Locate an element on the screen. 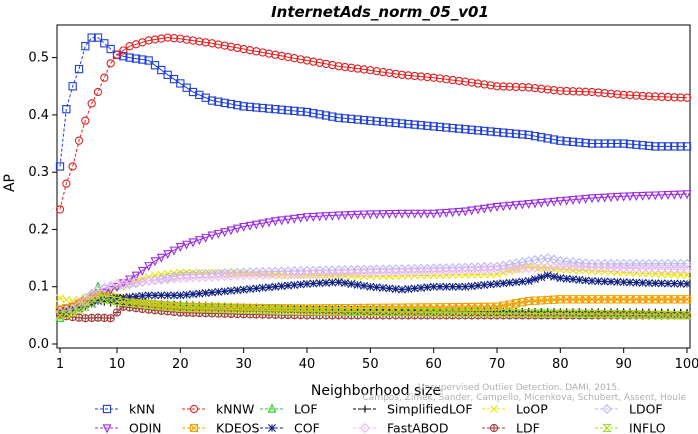  legend-marker is located at coordinates (607, 428).